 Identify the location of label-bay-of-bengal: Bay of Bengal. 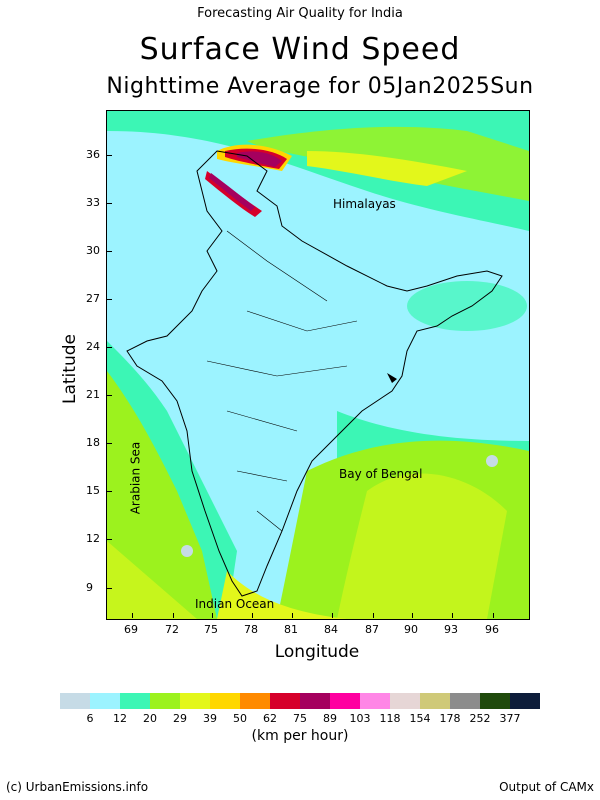
(381, 474).